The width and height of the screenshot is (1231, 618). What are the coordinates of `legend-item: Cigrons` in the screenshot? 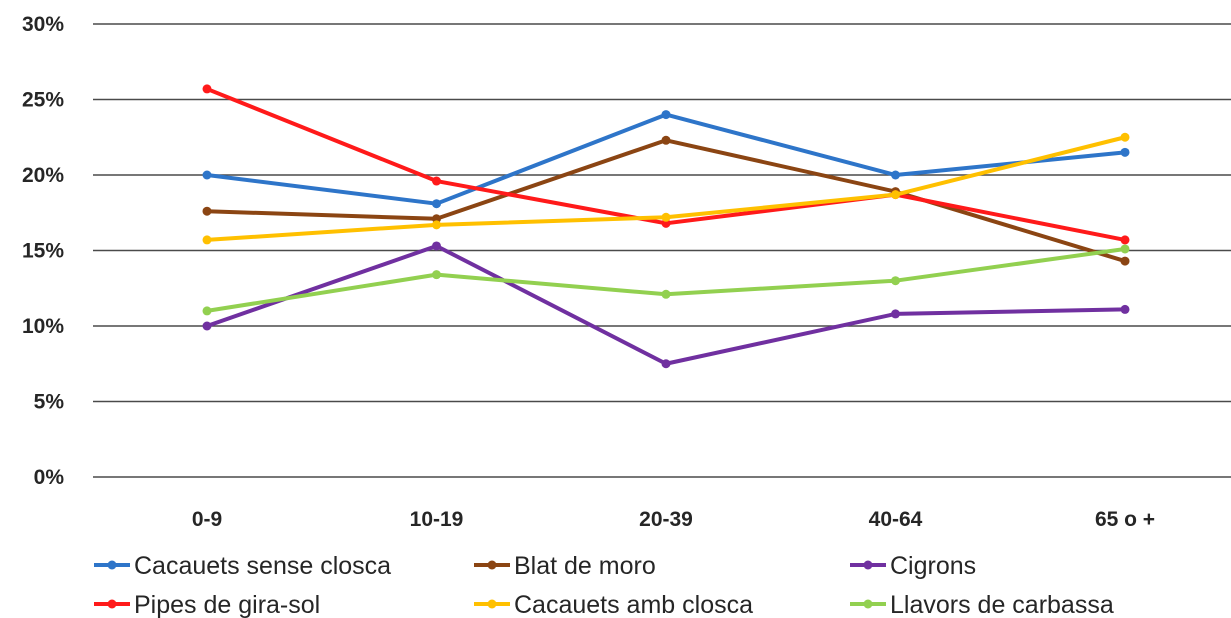 It's located at (913, 566).